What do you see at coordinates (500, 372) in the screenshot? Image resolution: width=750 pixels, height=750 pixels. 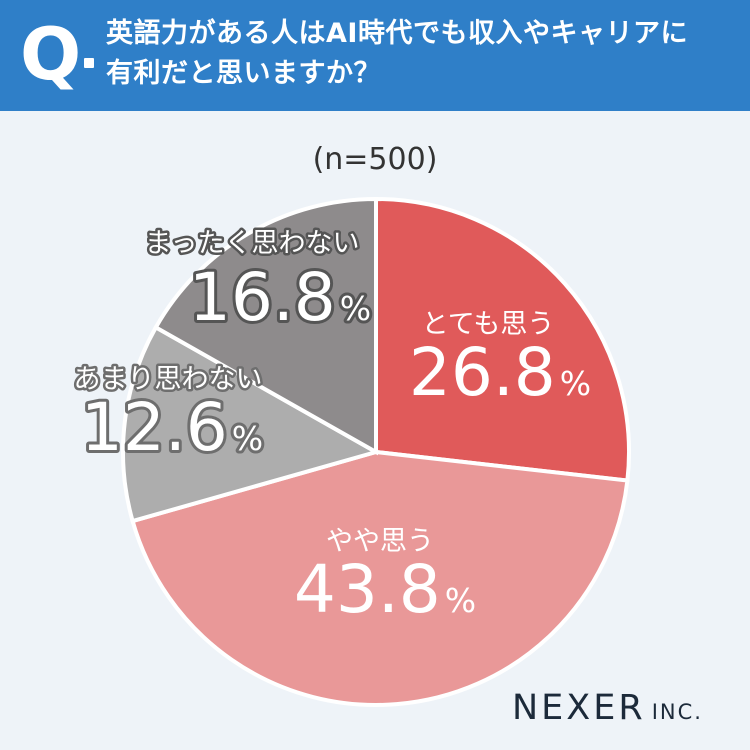 I see `slice-value-label: 26.8%` at bounding box center [500, 372].